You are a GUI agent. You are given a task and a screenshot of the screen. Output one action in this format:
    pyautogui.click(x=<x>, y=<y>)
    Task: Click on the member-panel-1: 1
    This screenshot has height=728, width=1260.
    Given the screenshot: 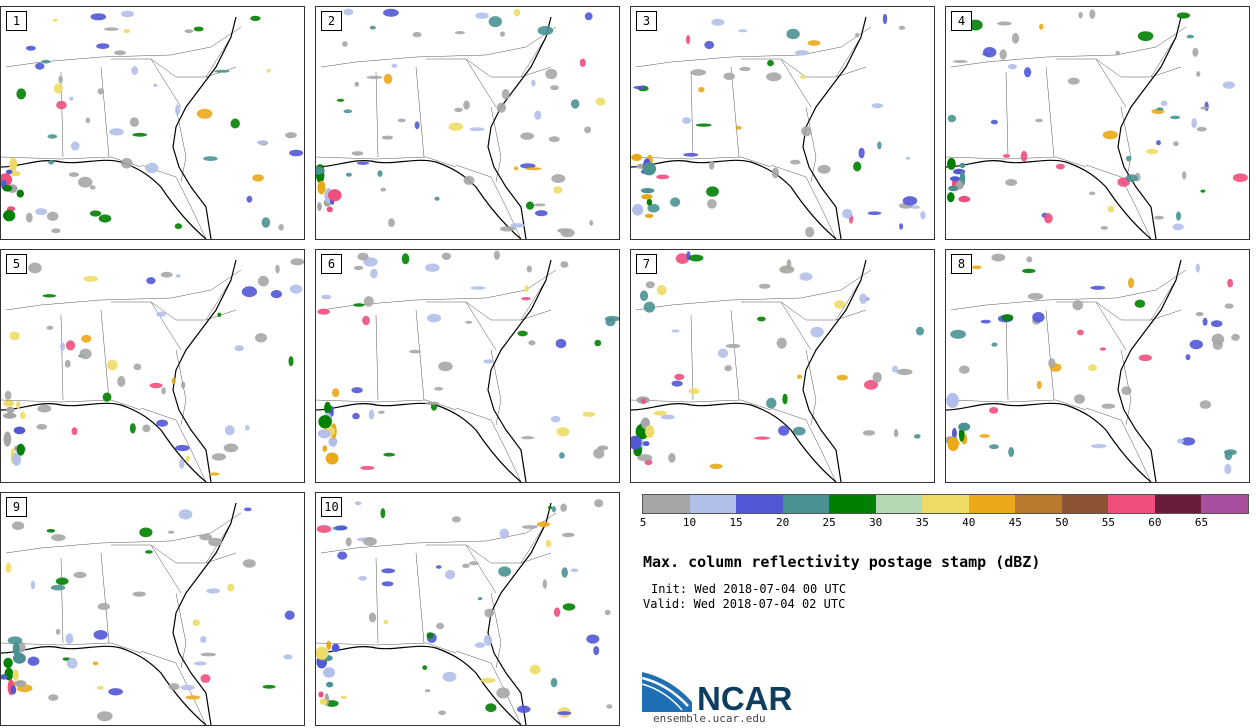 What is the action you would take?
    pyautogui.click(x=152, y=123)
    